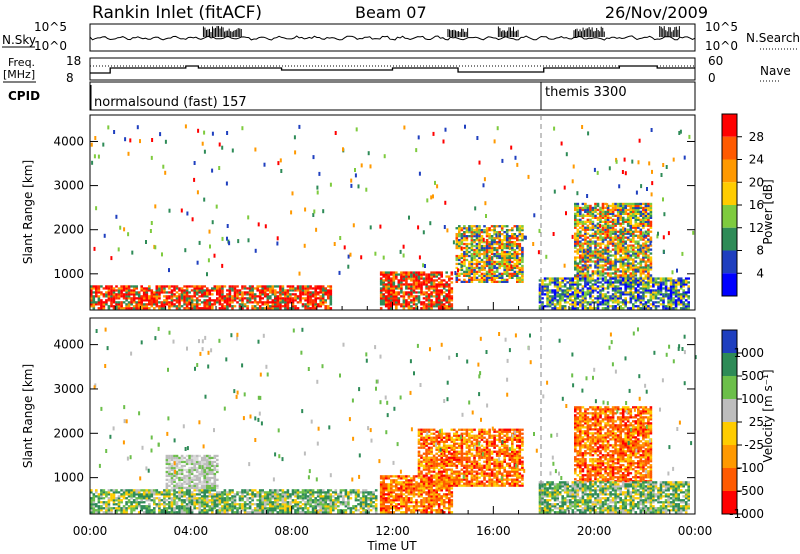 This screenshot has width=800, height=554. I want to click on y-tick-label: 2000, so click(68, 230).